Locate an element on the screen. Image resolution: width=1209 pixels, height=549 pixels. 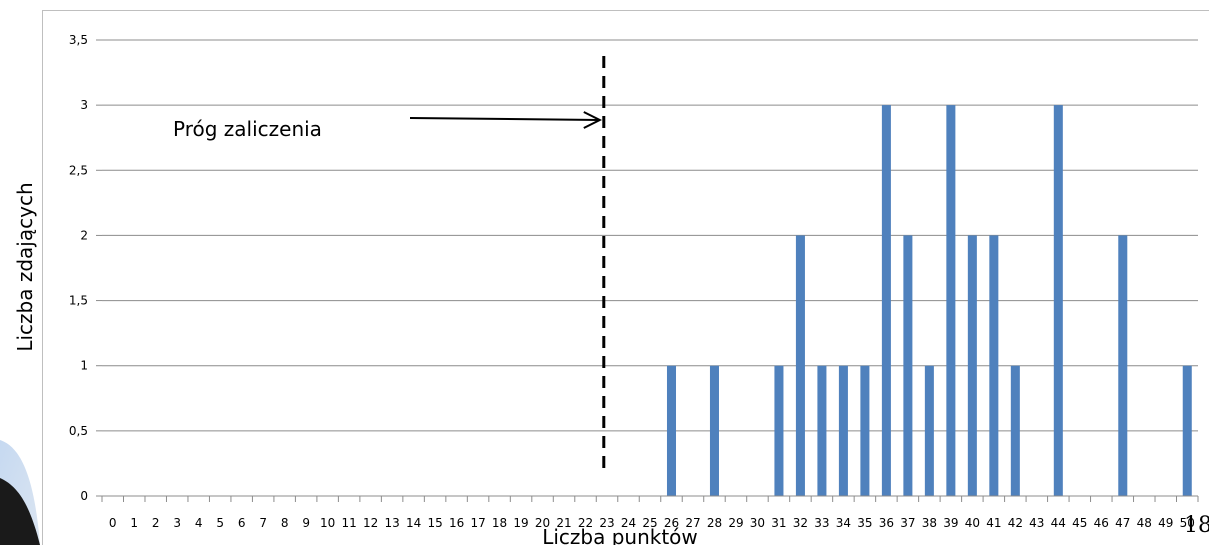
y-tick-label: 1 is located at coordinates (84, 366).